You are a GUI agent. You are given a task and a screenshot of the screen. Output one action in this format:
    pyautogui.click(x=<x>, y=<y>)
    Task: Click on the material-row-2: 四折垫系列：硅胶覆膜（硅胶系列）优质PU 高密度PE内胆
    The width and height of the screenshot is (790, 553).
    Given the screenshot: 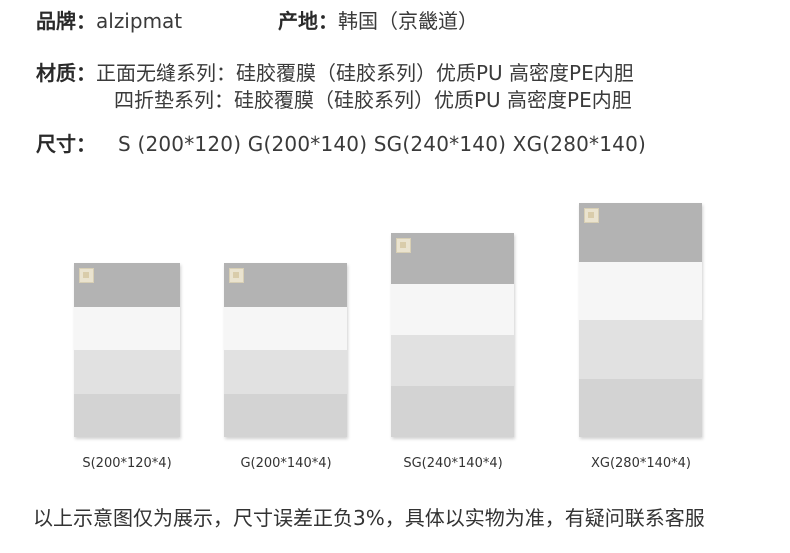 What is the action you would take?
    pyautogui.click(x=373, y=100)
    